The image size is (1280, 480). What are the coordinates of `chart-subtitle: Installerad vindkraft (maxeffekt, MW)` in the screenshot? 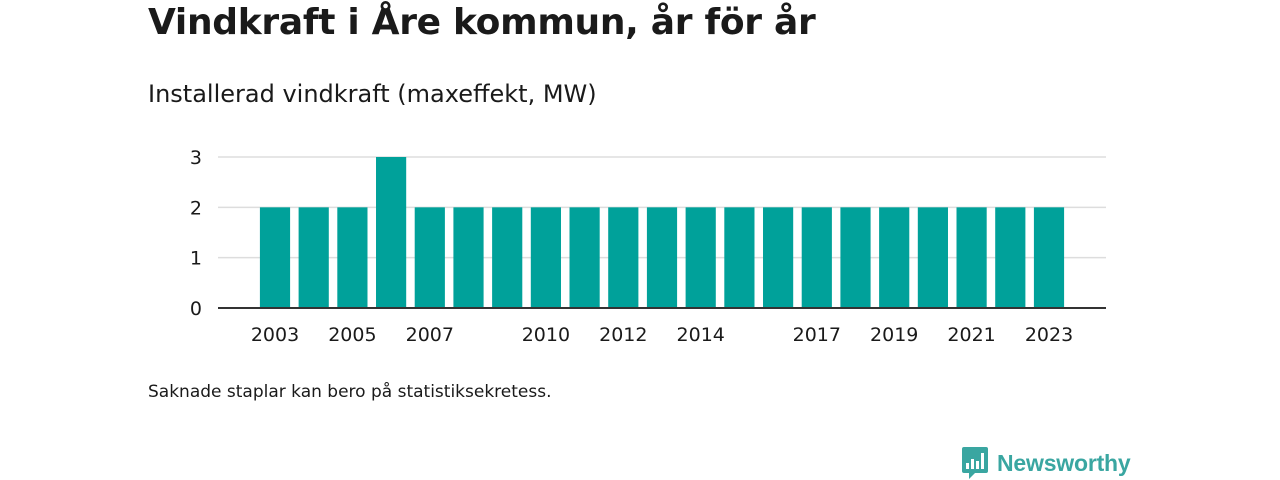 It's located at (372, 94).